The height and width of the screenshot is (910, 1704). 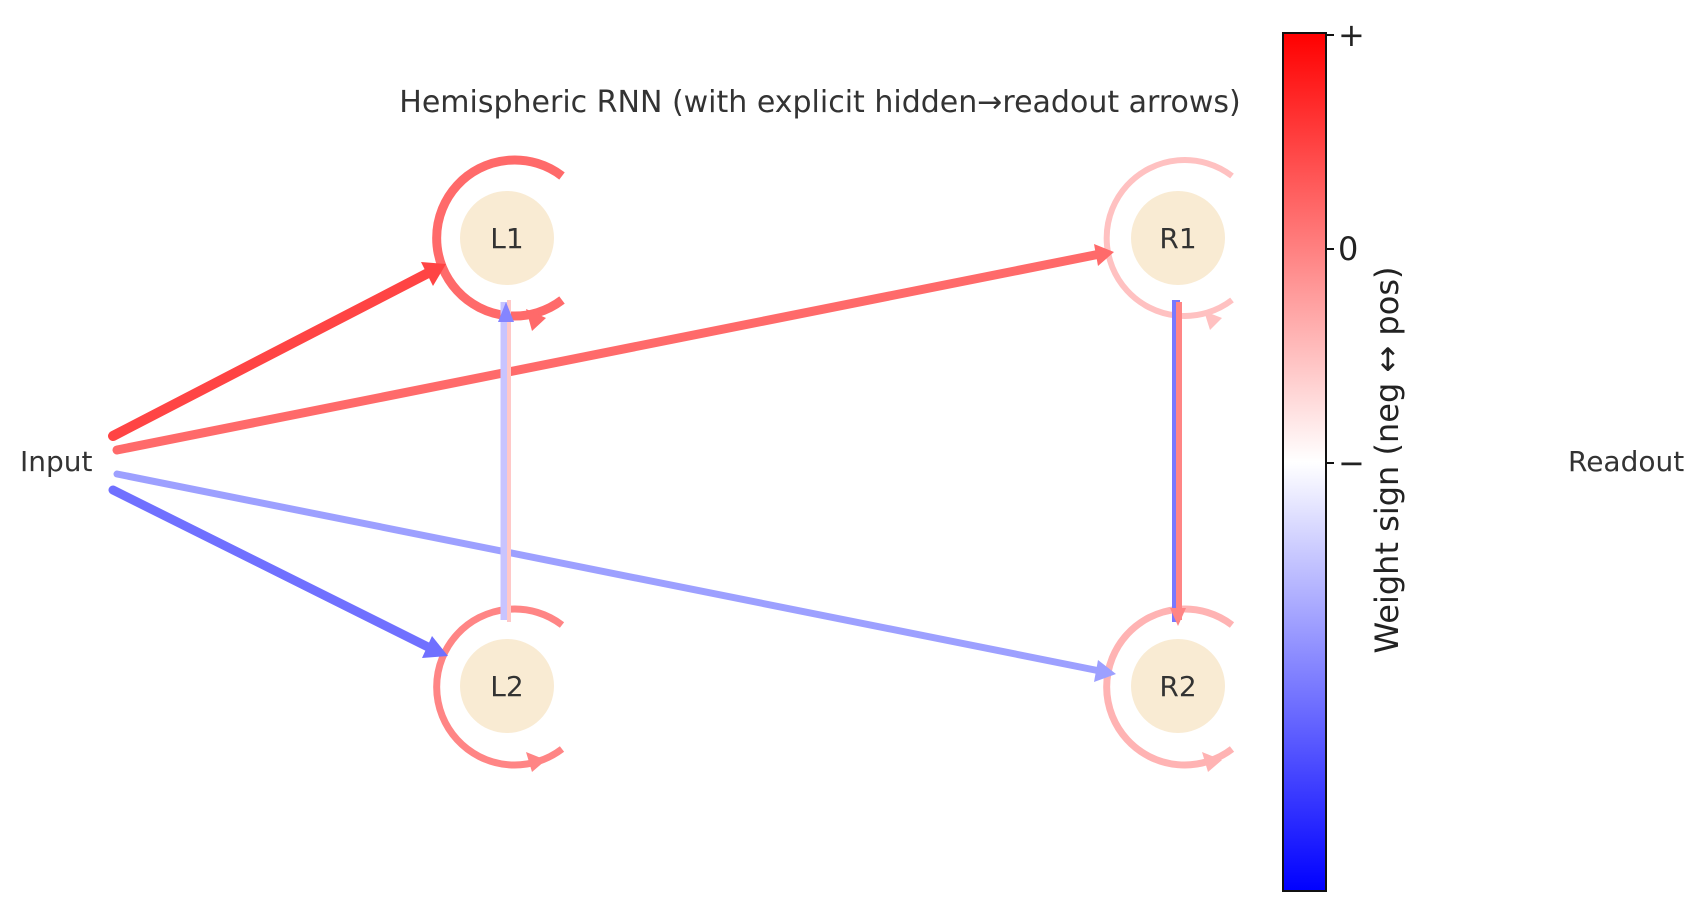 I want to click on node-r1-label: R1, so click(x=1177, y=238).